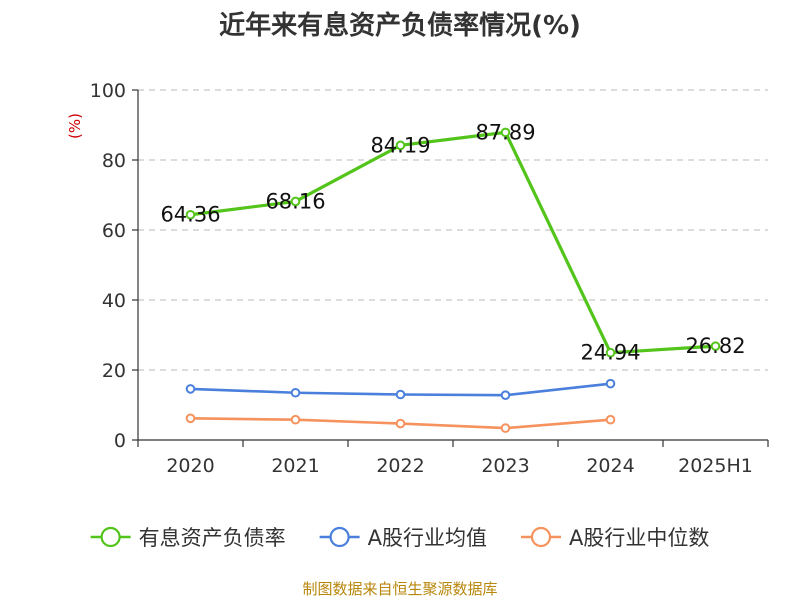 The image size is (800, 600). I want to click on source-note: 制图数据来自恒生聚源数据库, so click(399, 589).